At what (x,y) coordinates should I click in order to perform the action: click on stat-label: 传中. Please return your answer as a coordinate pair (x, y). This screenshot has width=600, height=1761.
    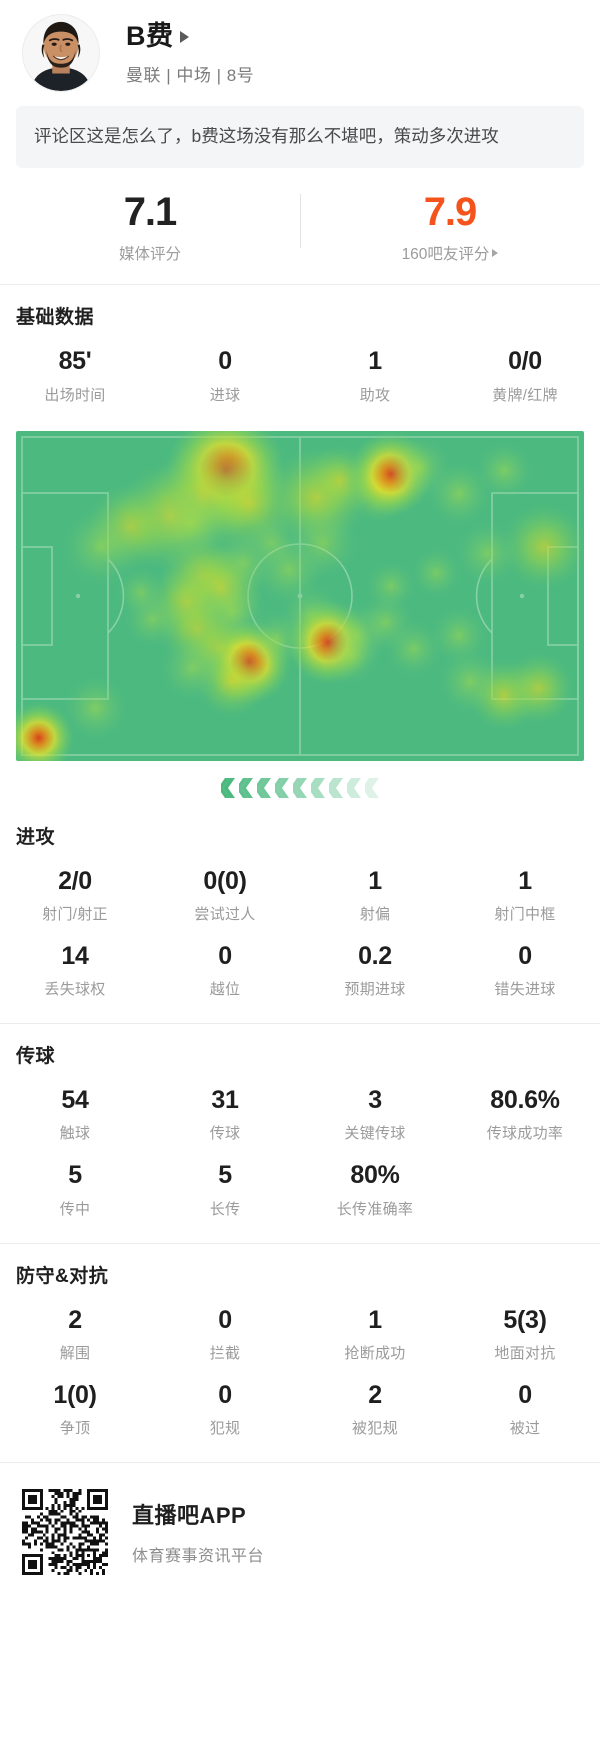
    Looking at the image, I should click on (75, 1209).